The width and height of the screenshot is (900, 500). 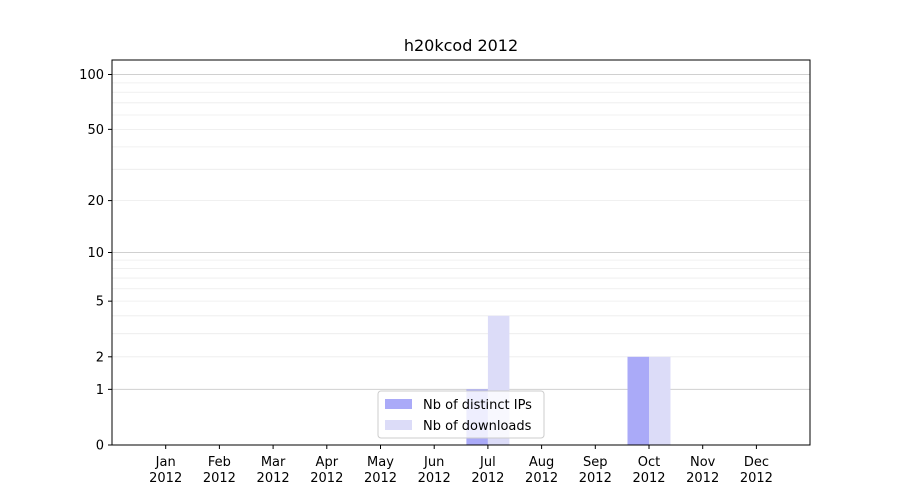 I want to click on bar-downloads, so click(x=660, y=400).